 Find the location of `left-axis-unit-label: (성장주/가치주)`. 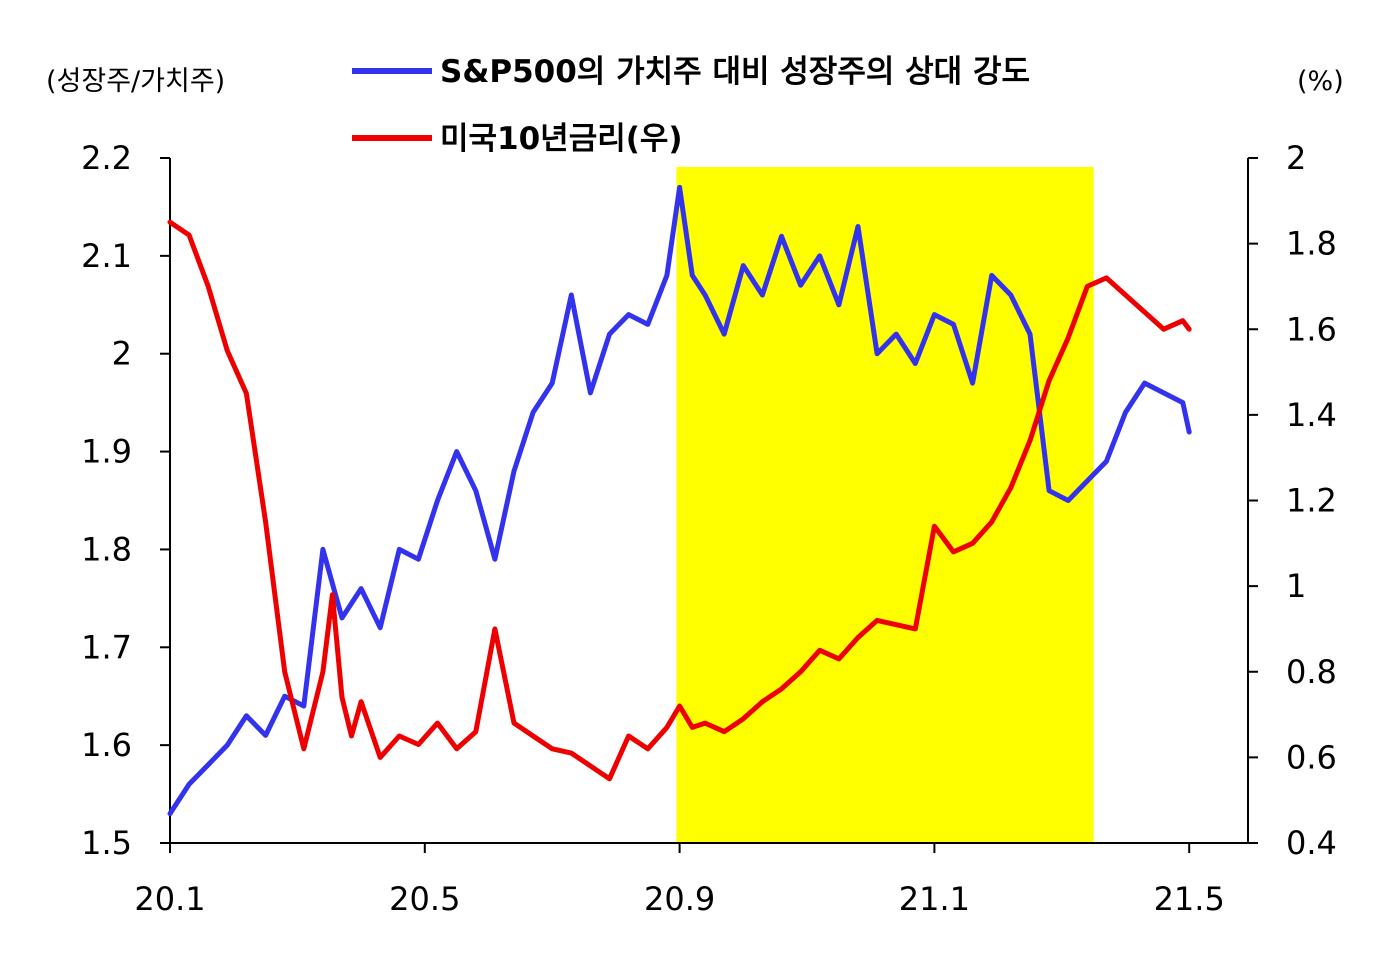

left-axis-unit-label: (성장주/가치주) is located at coordinates (135, 81).